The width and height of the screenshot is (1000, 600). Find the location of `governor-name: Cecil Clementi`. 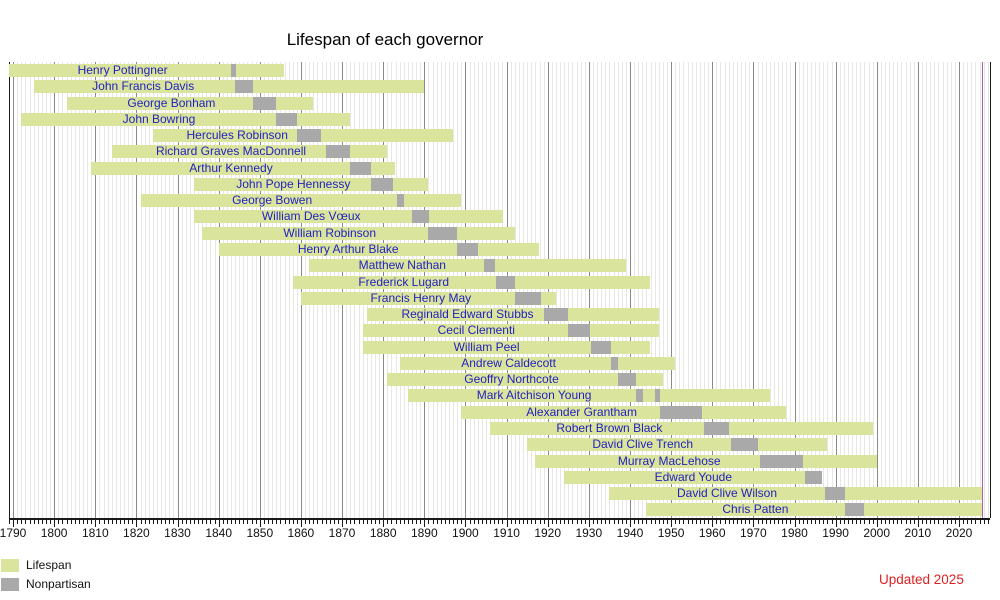

governor-name: Cecil Clementi is located at coordinates (476, 330).